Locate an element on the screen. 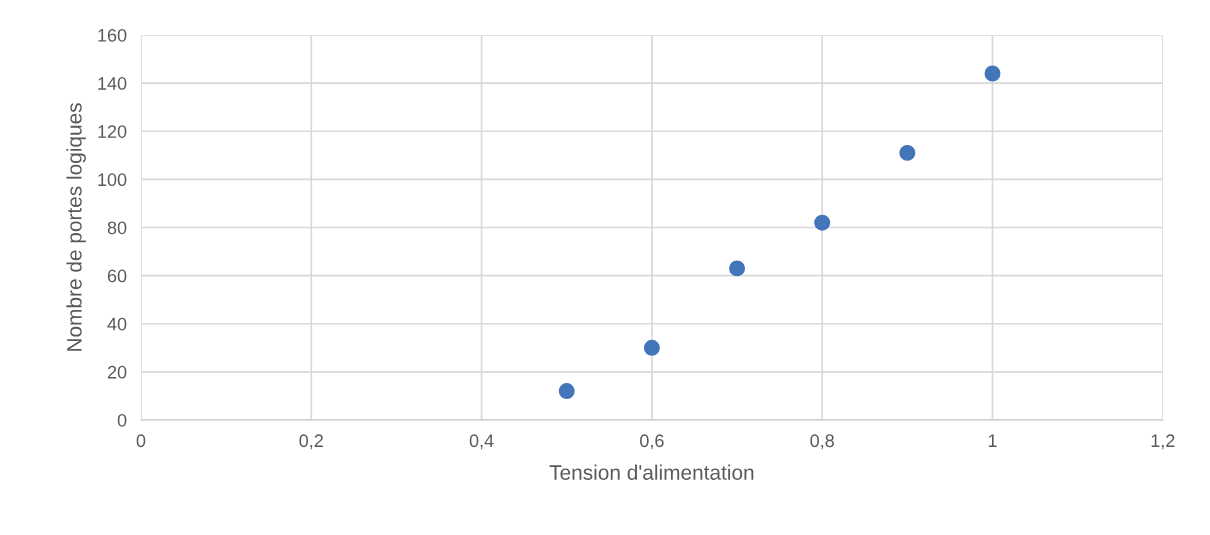  y-tick-label: 140 is located at coordinates (112, 83).